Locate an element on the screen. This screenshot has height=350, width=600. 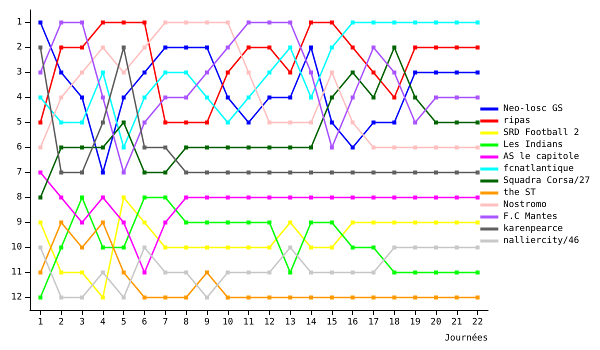
legend-label: nalliercity/46 is located at coordinates (541, 241).